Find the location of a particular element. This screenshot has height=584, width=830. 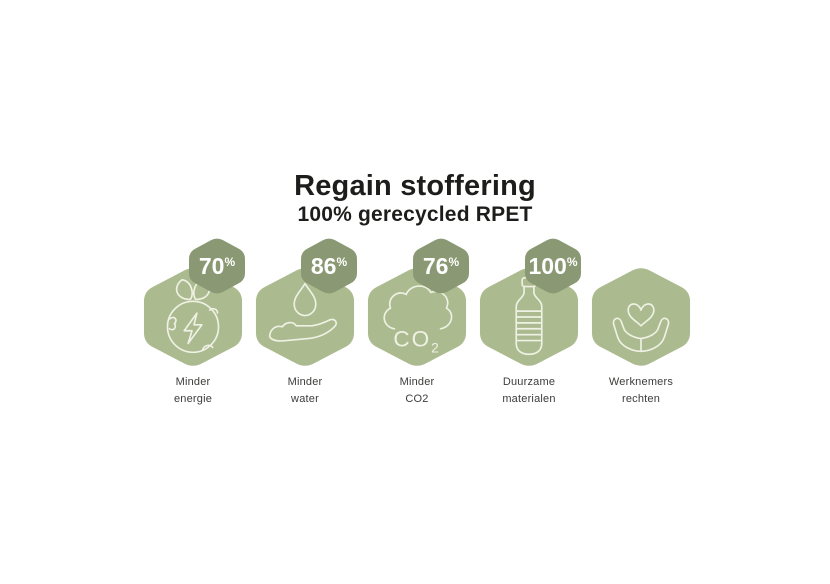

hand-water-drop-icon is located at coordinates (302, 312).